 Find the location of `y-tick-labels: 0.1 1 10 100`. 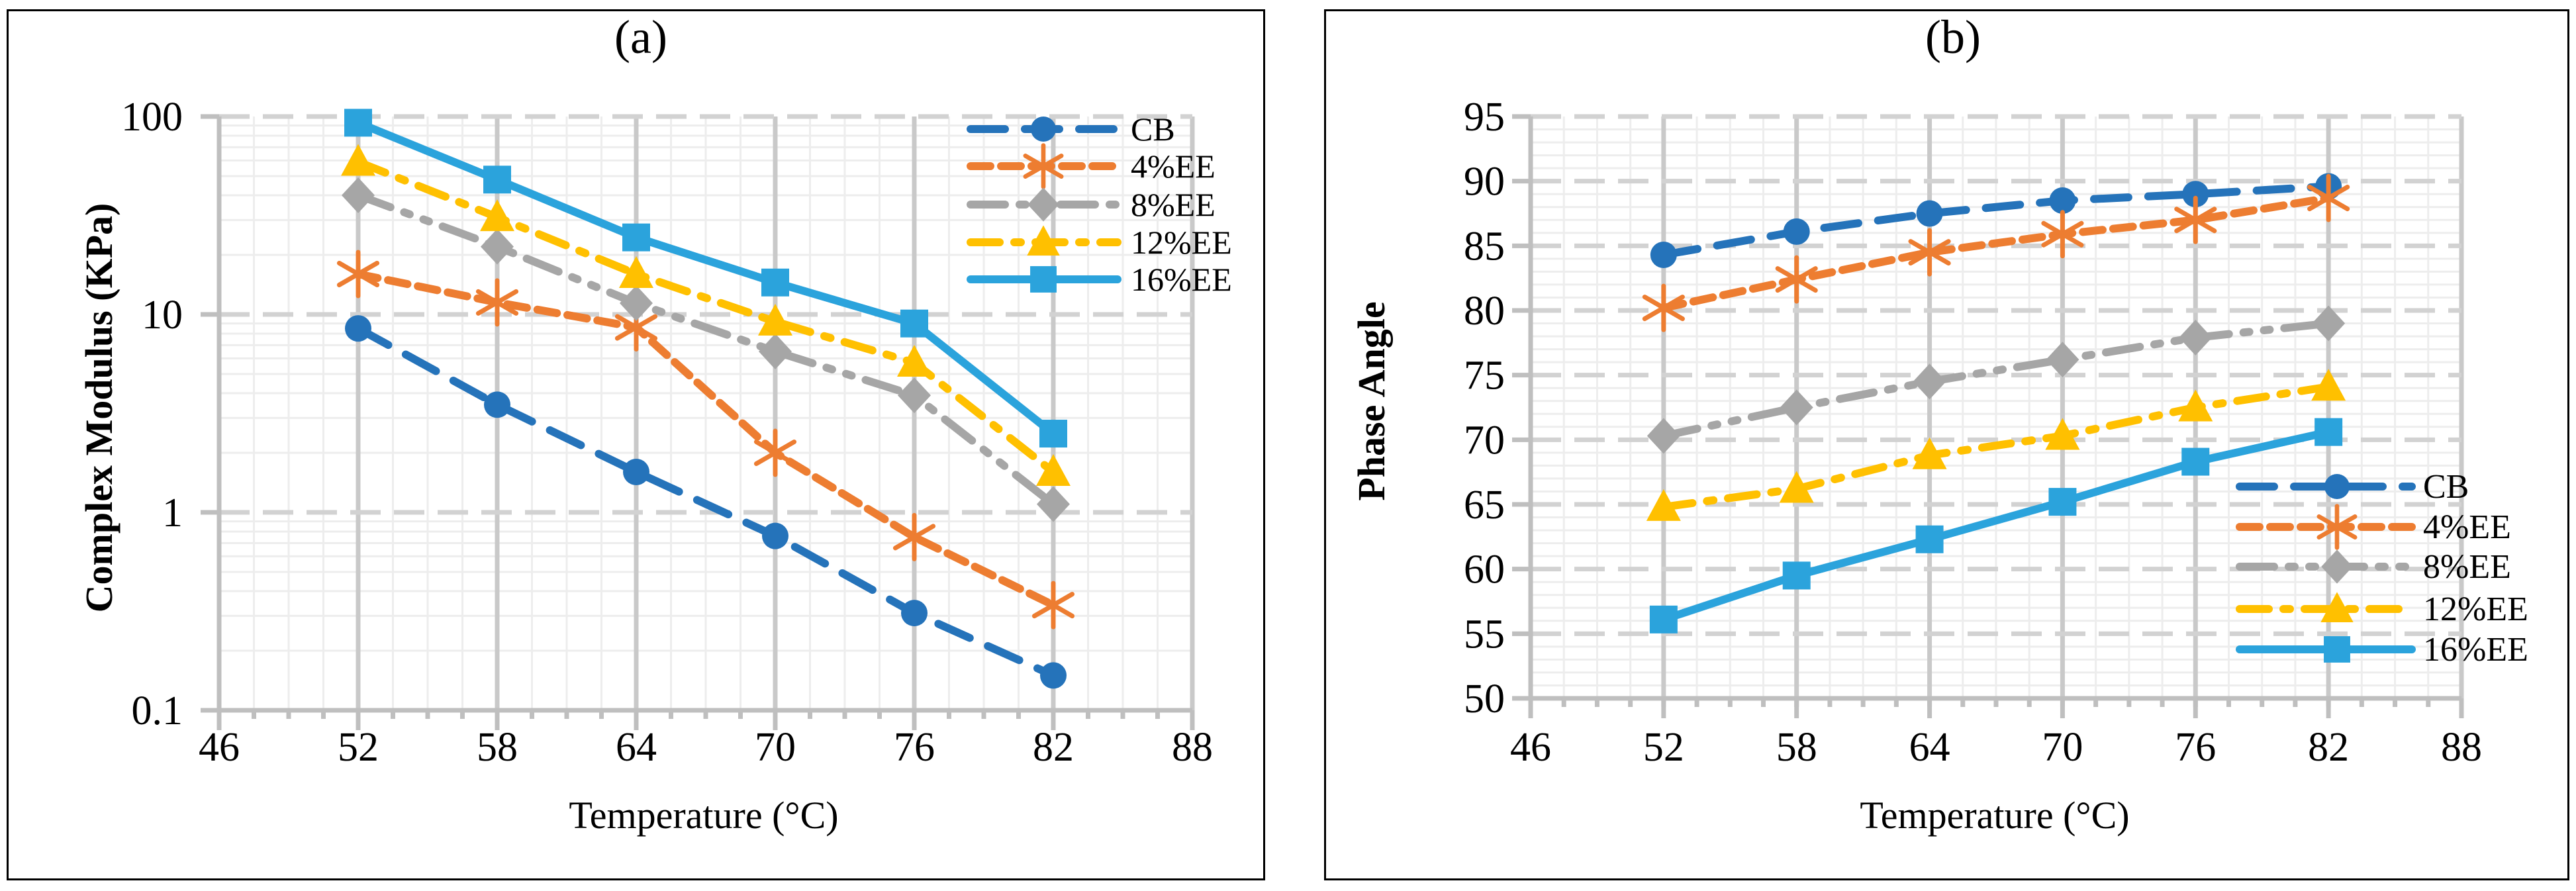

y-tick-labels: 0.1 1 10 100 is located at coordinates (152, 414).